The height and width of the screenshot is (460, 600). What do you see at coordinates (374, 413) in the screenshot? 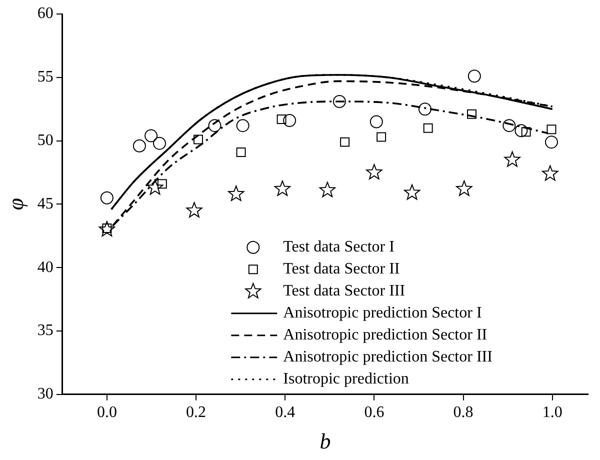
I see `x-tick-label: 0.6` at bounding box center [374, 413].